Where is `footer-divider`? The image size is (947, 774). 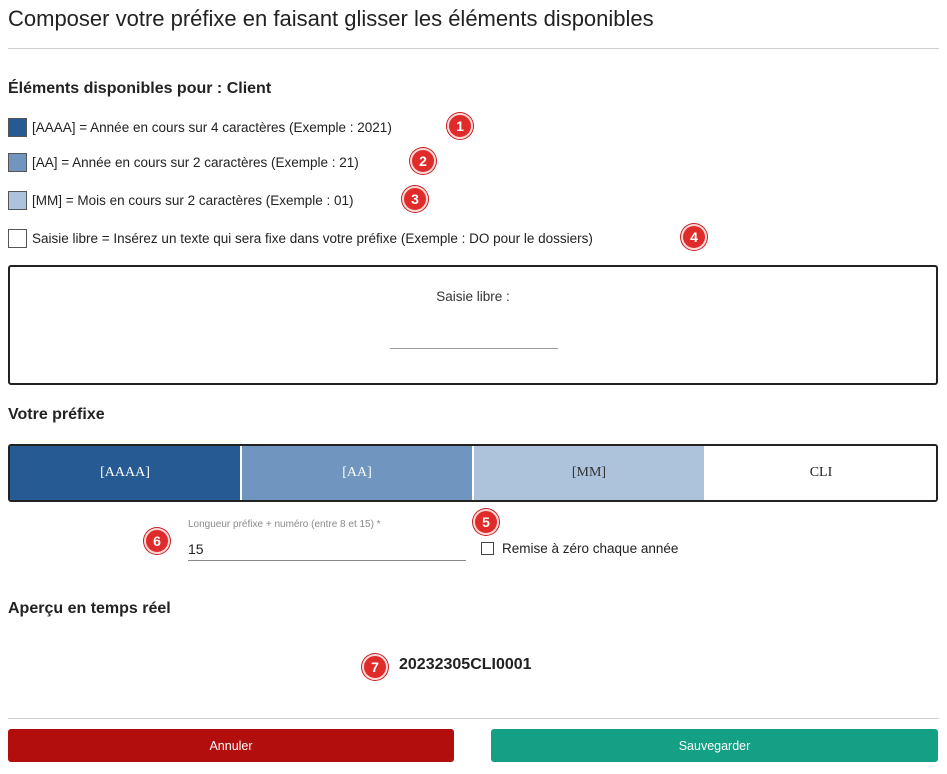
footer-divider is located at coordinates (473, 718).